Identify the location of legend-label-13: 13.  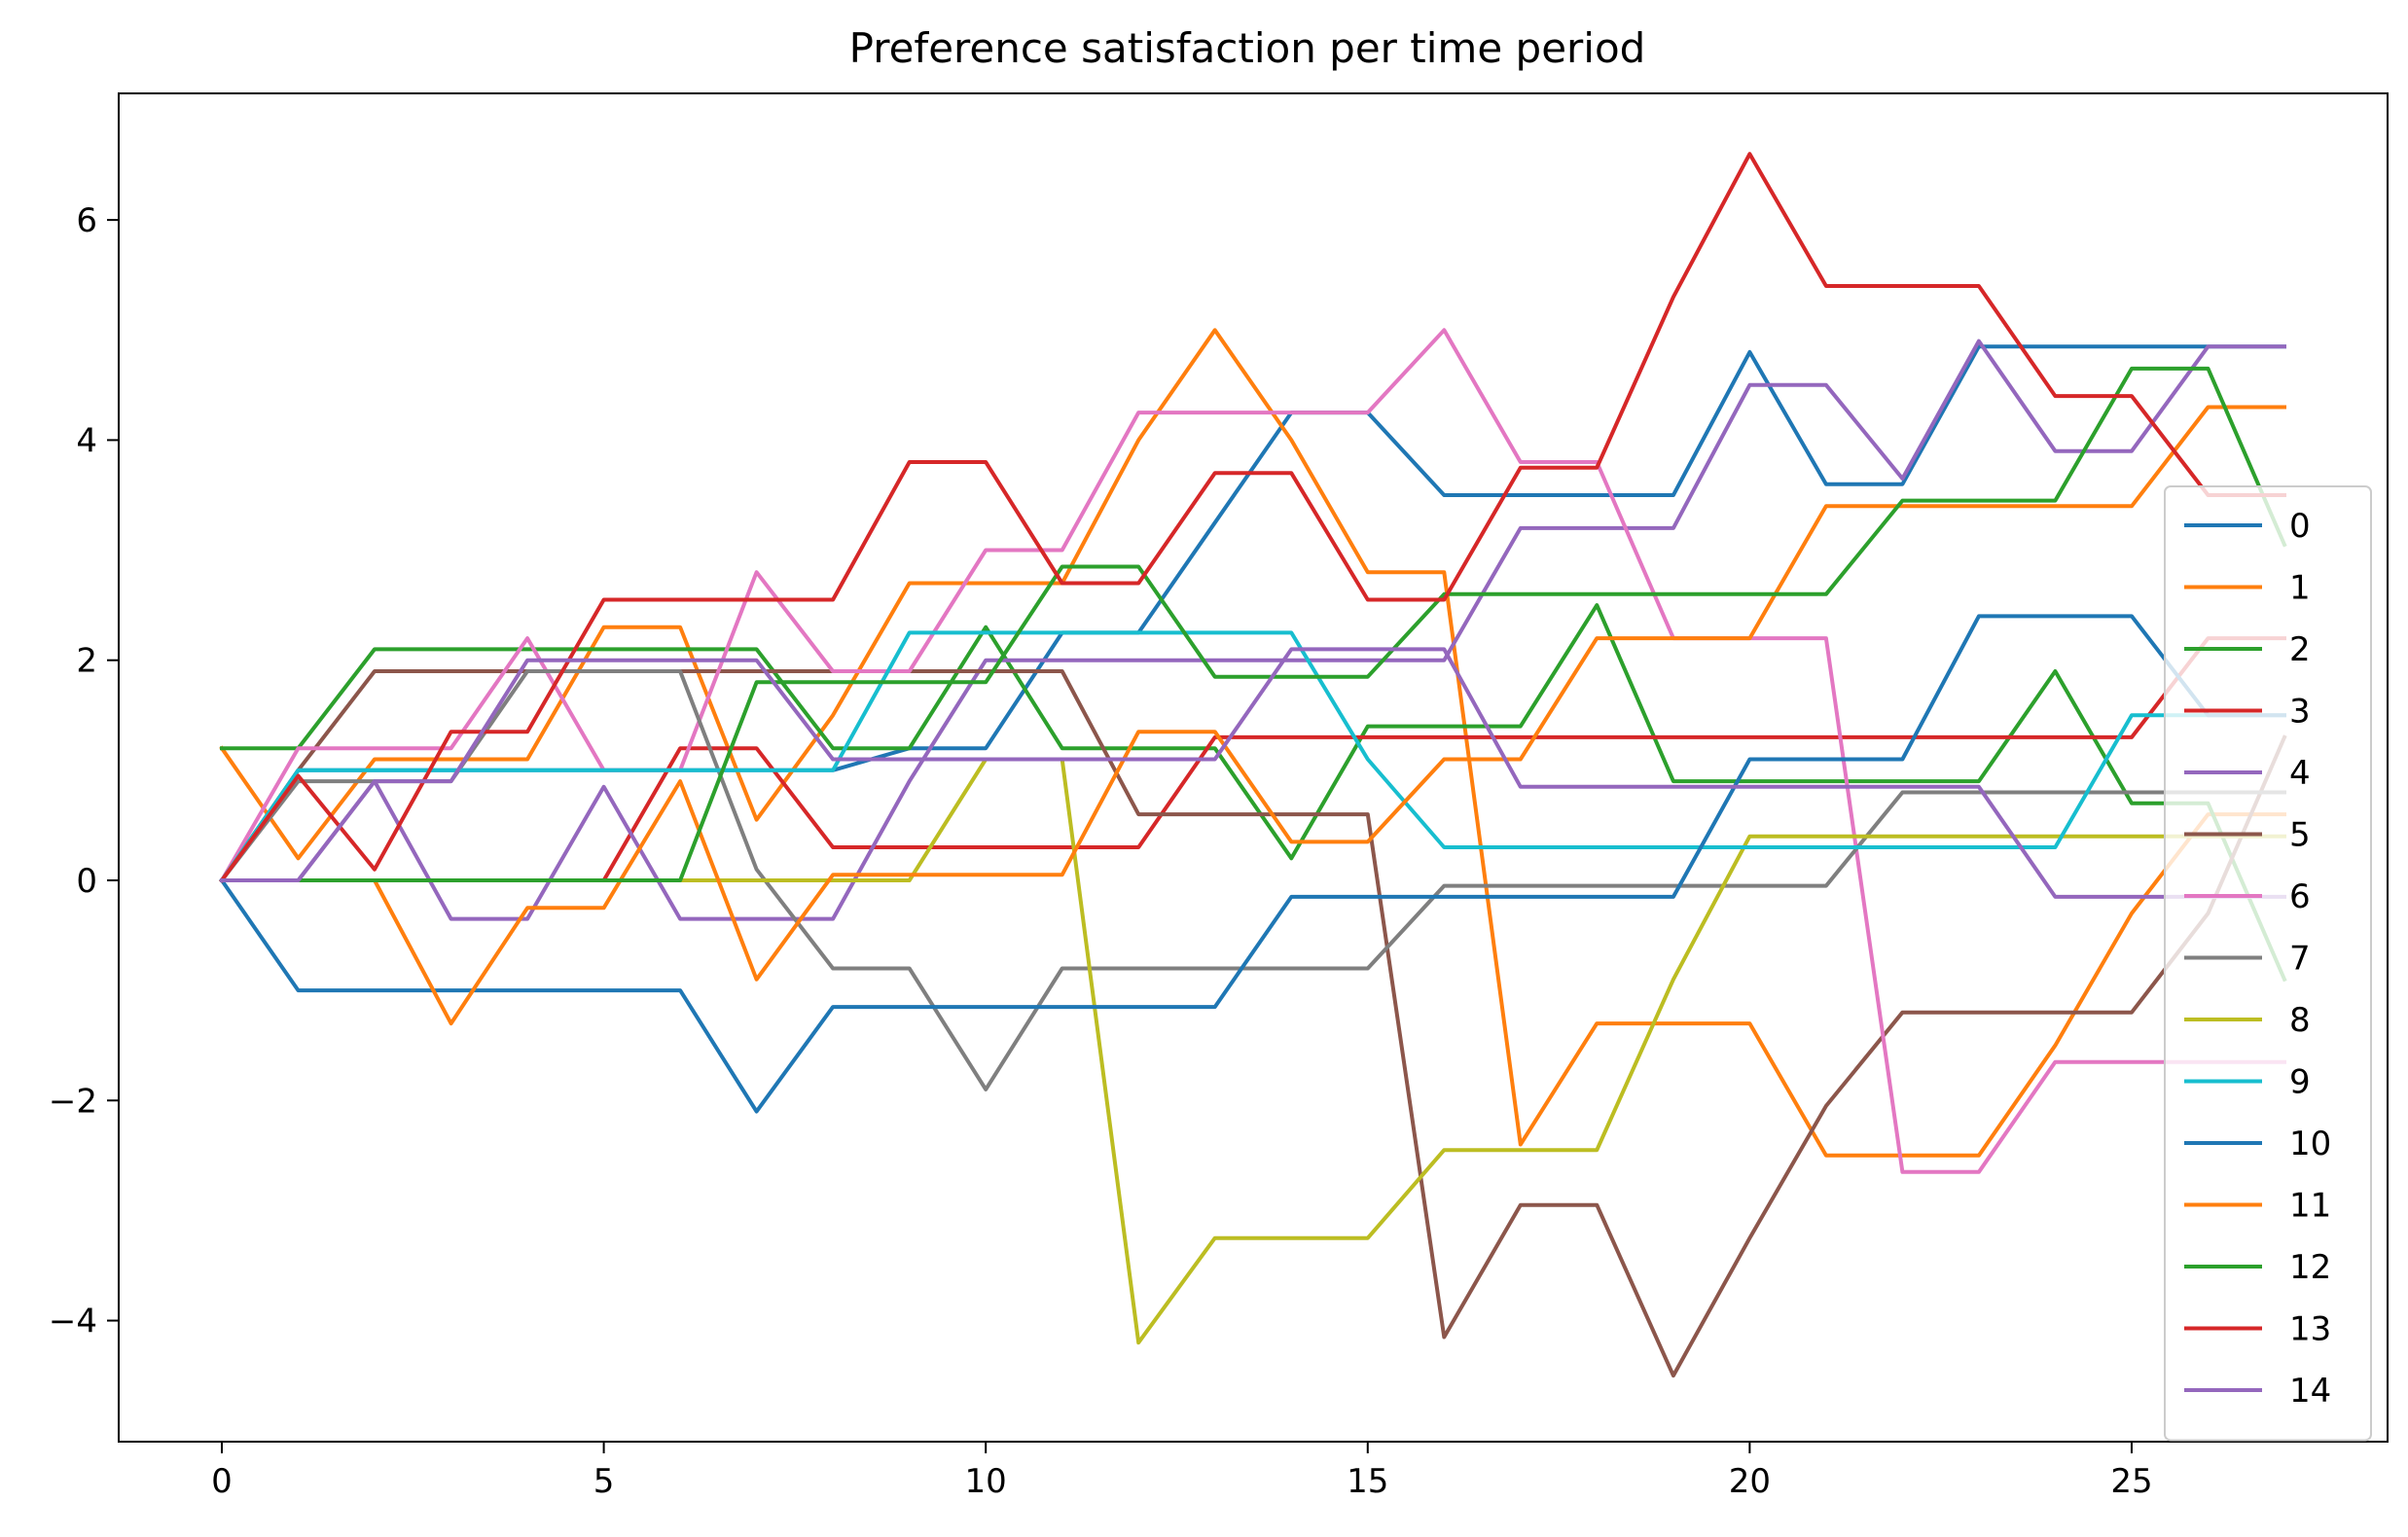
(2310, 1329).